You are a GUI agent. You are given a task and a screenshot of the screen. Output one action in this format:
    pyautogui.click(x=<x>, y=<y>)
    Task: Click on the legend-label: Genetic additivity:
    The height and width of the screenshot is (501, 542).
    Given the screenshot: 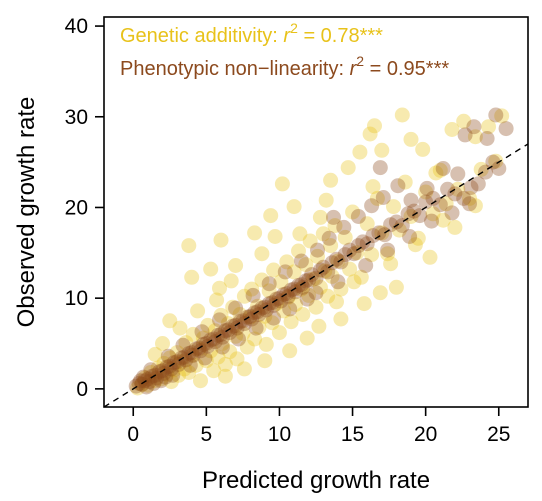 What is the action you would take?
    pyautogui.click(x=201, y=36)
    